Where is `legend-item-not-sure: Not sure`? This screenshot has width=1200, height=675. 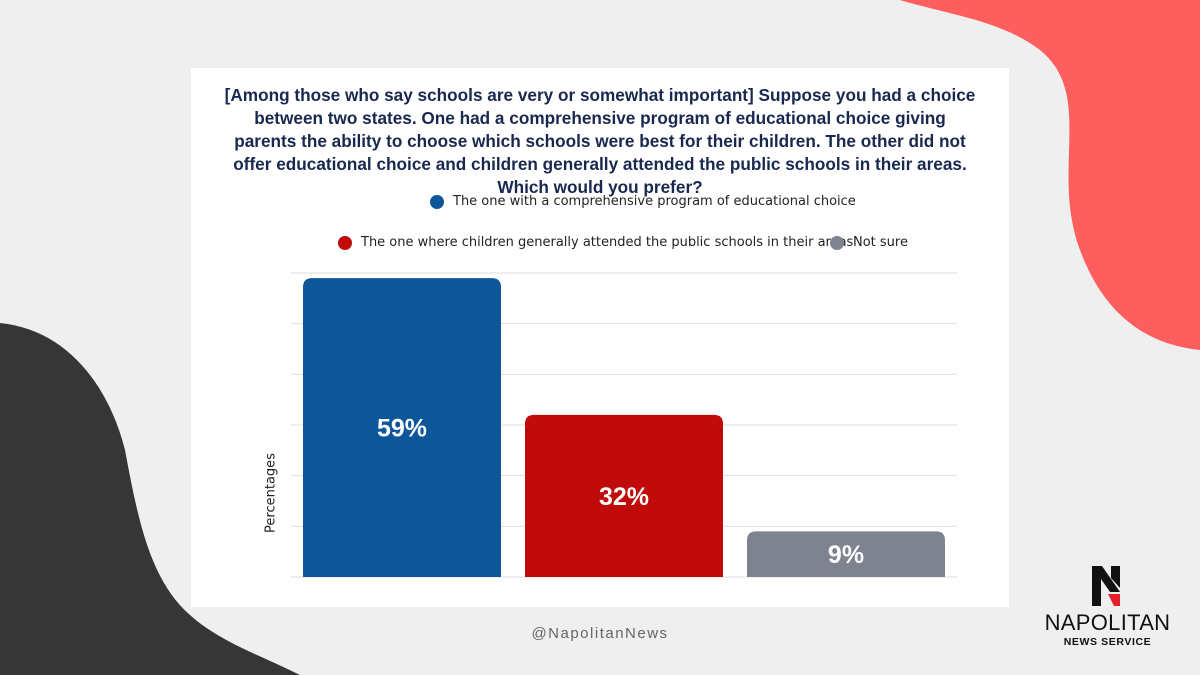
legend-item-not-sure: Not sure is located at coordinates (869, 242).